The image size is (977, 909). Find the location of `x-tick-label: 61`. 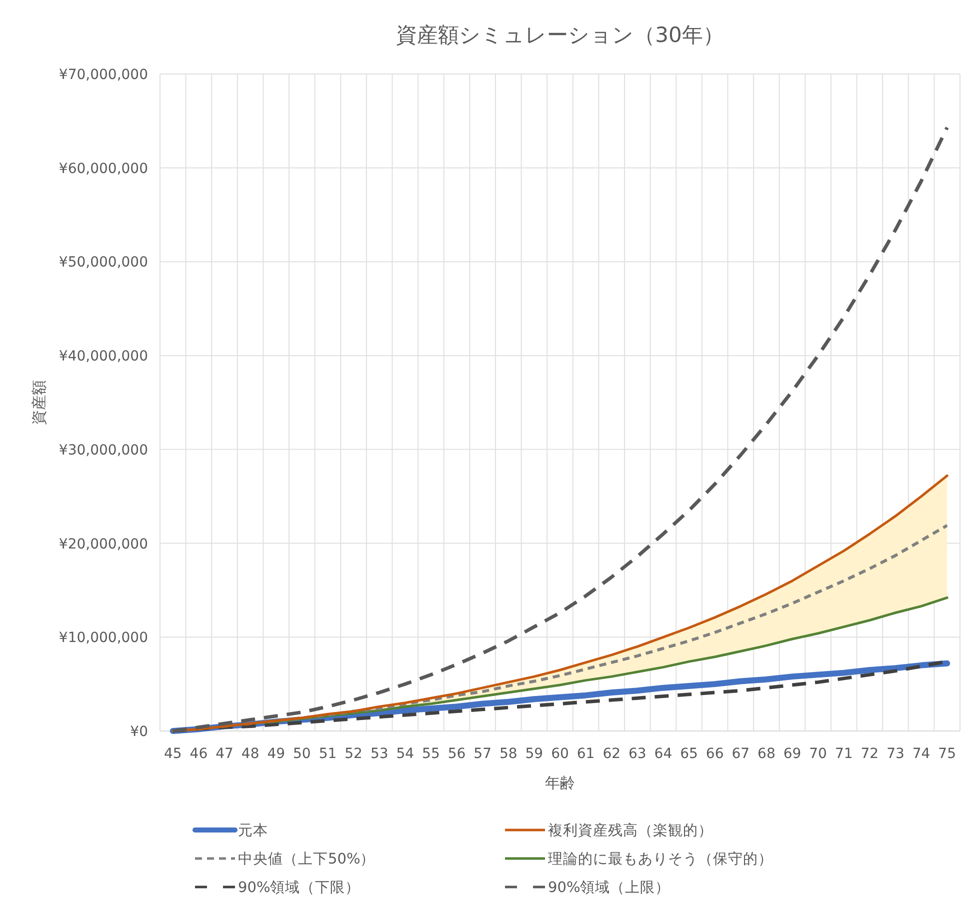

x-tick-label: 61 is located at coordinates (585, 754).